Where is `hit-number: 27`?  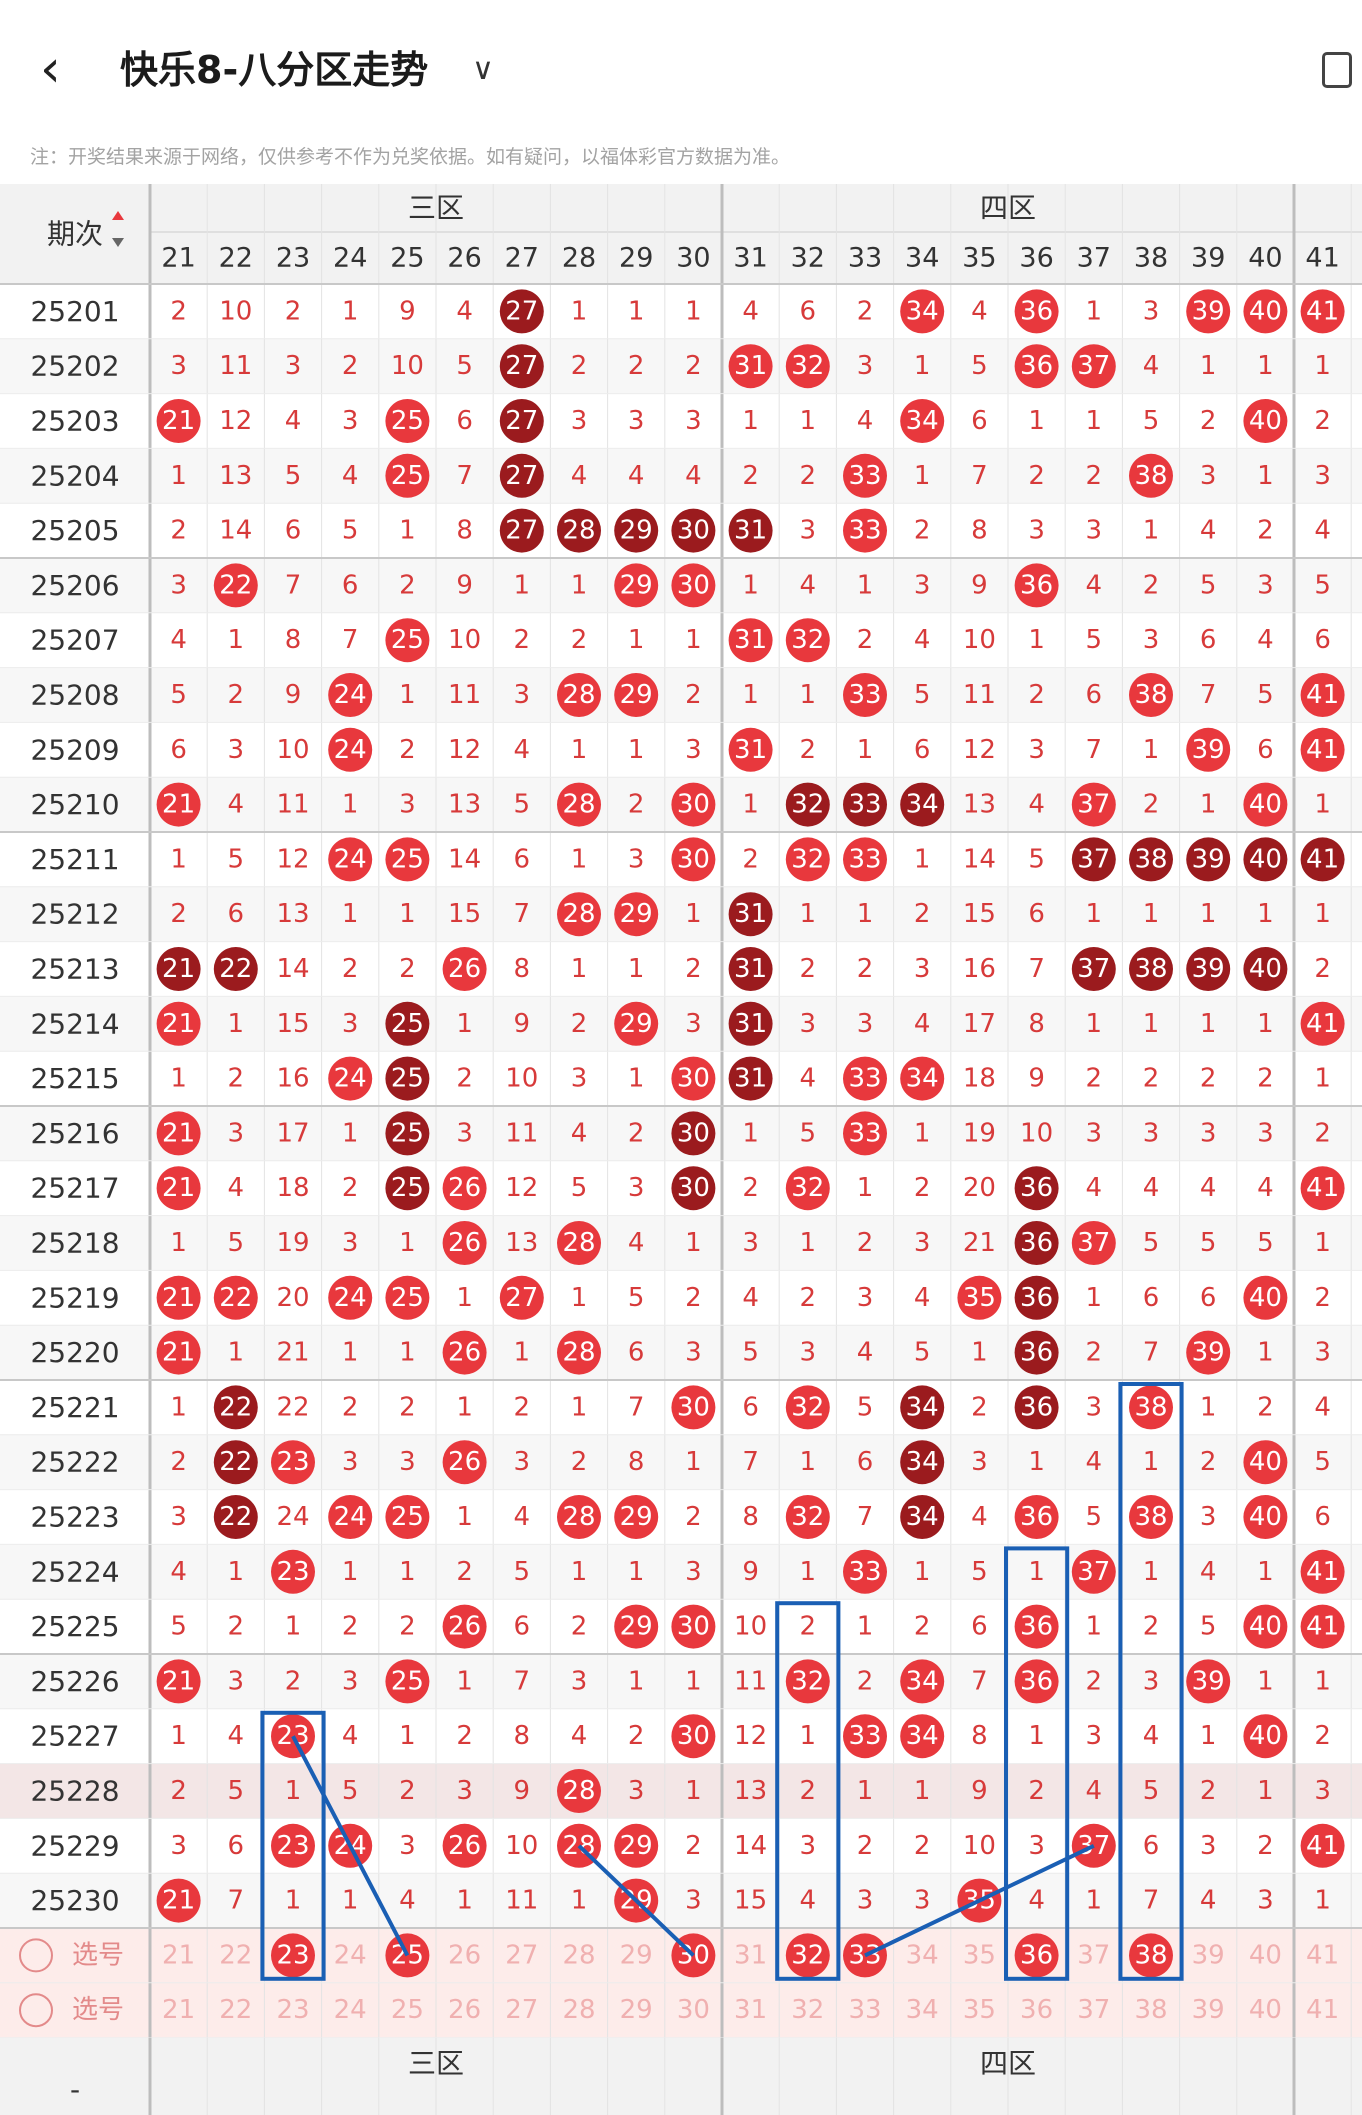
hit-number: 27 is located at coordinates (521, 311).